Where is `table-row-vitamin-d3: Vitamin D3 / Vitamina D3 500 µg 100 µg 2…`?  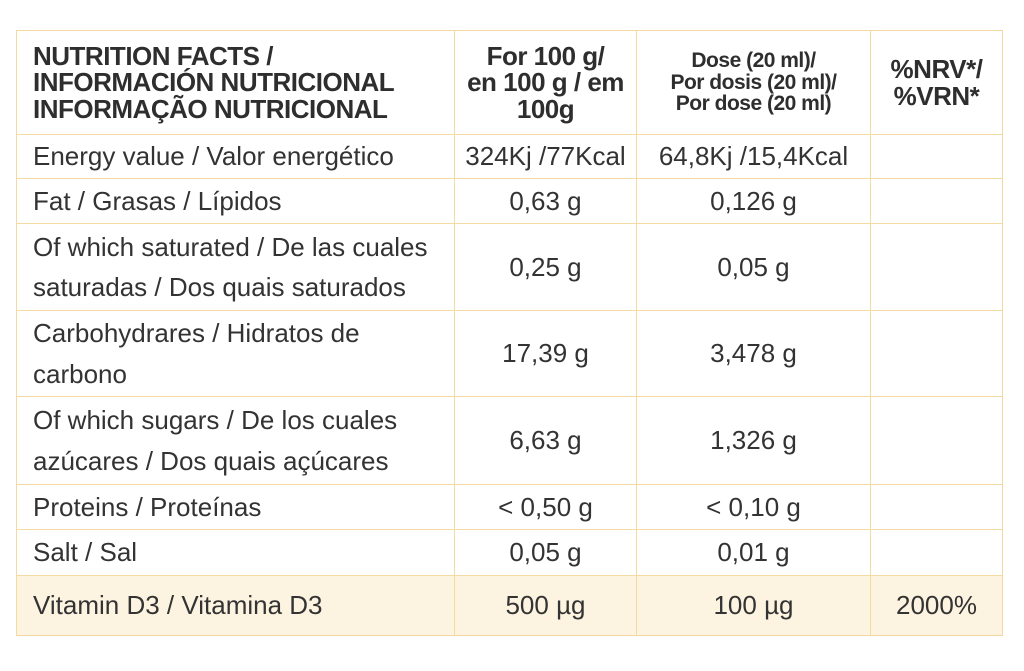 table-row-vitamin-d3: Vitamin D3 / Vitamina D3 500 µg 100 µg 2… is located at coordinates (509, 605).